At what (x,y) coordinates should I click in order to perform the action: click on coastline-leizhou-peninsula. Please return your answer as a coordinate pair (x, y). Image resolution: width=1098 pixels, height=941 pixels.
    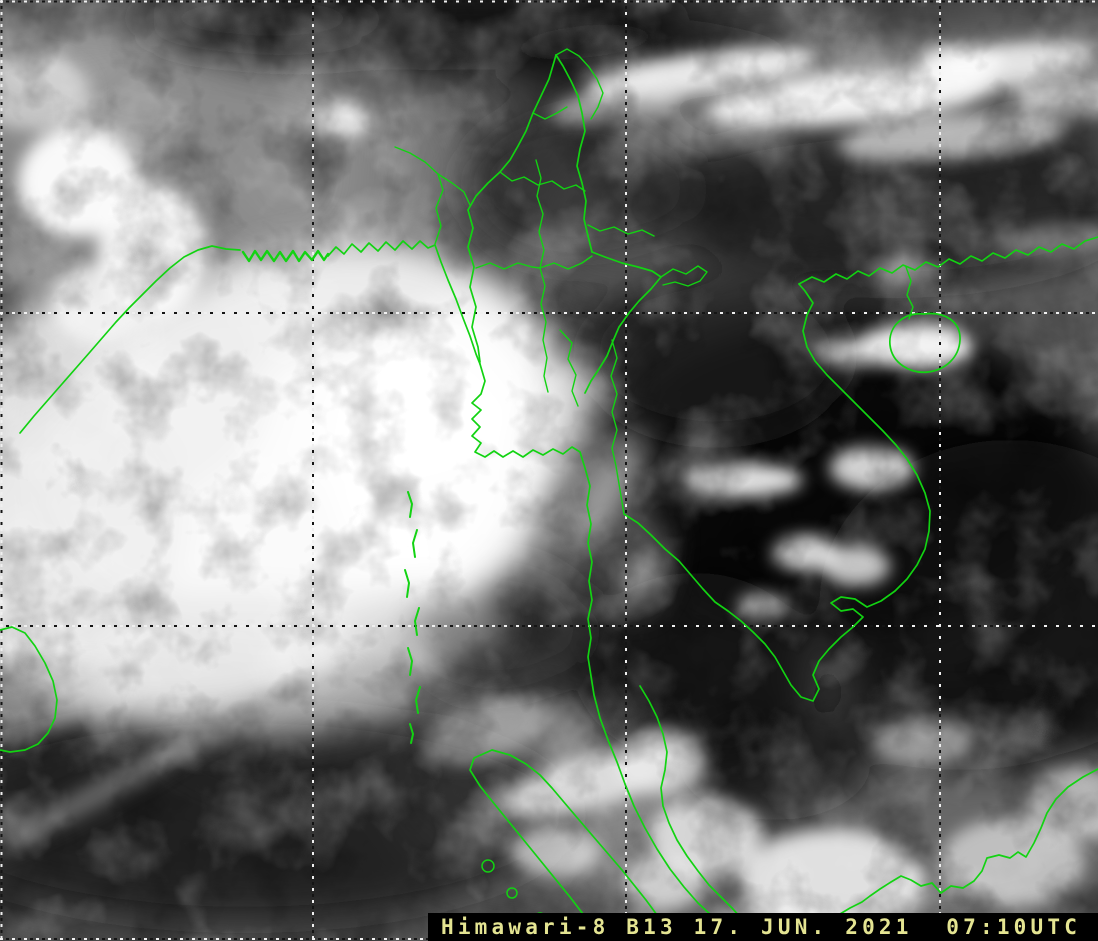
    Looking at the image, I should click on (909, 293).